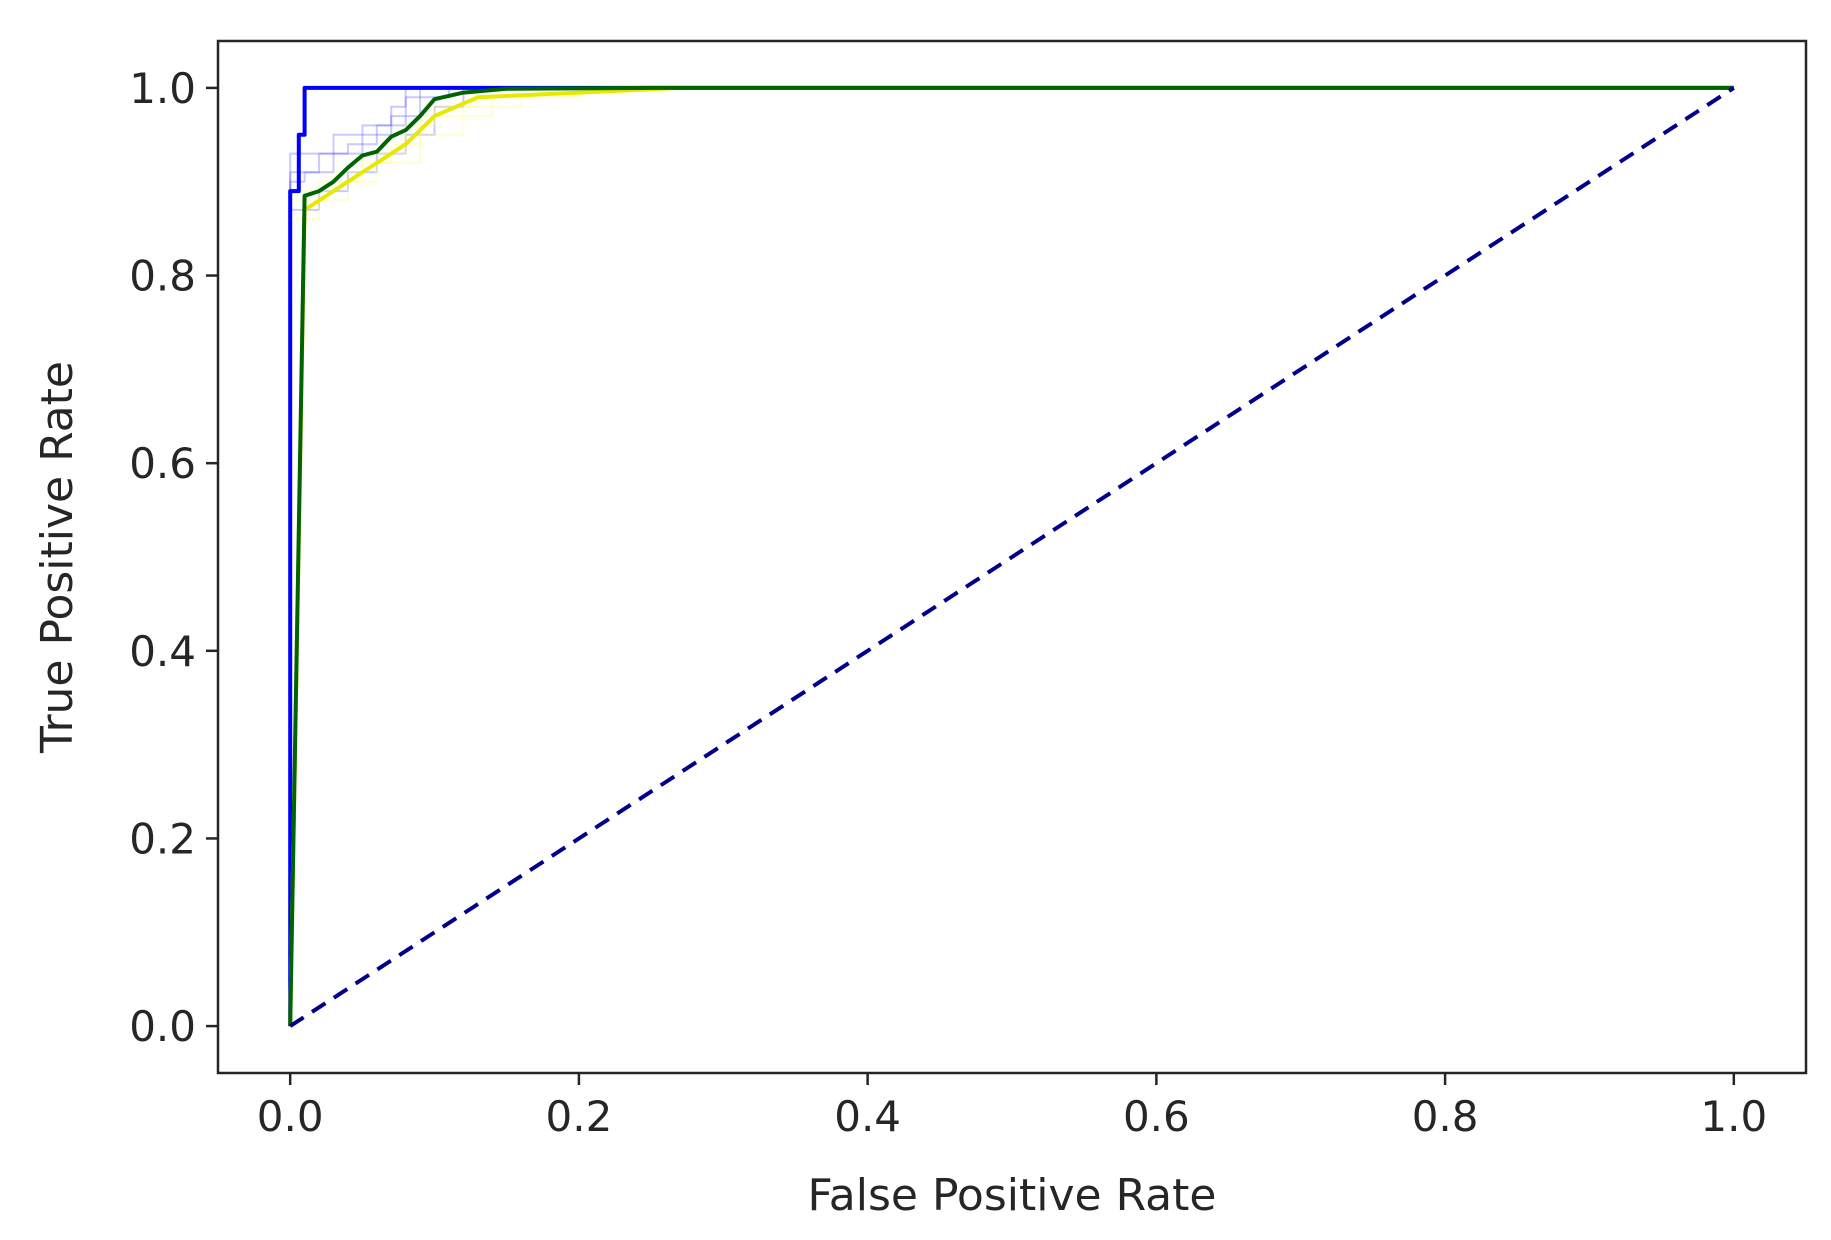 The width and height of the screenshot is (1831, 1240). What do you see at coordinates (162, 1026) in the screenshot?
I see `y-tick-label: 0.0` at bounding box center [162, 1026].